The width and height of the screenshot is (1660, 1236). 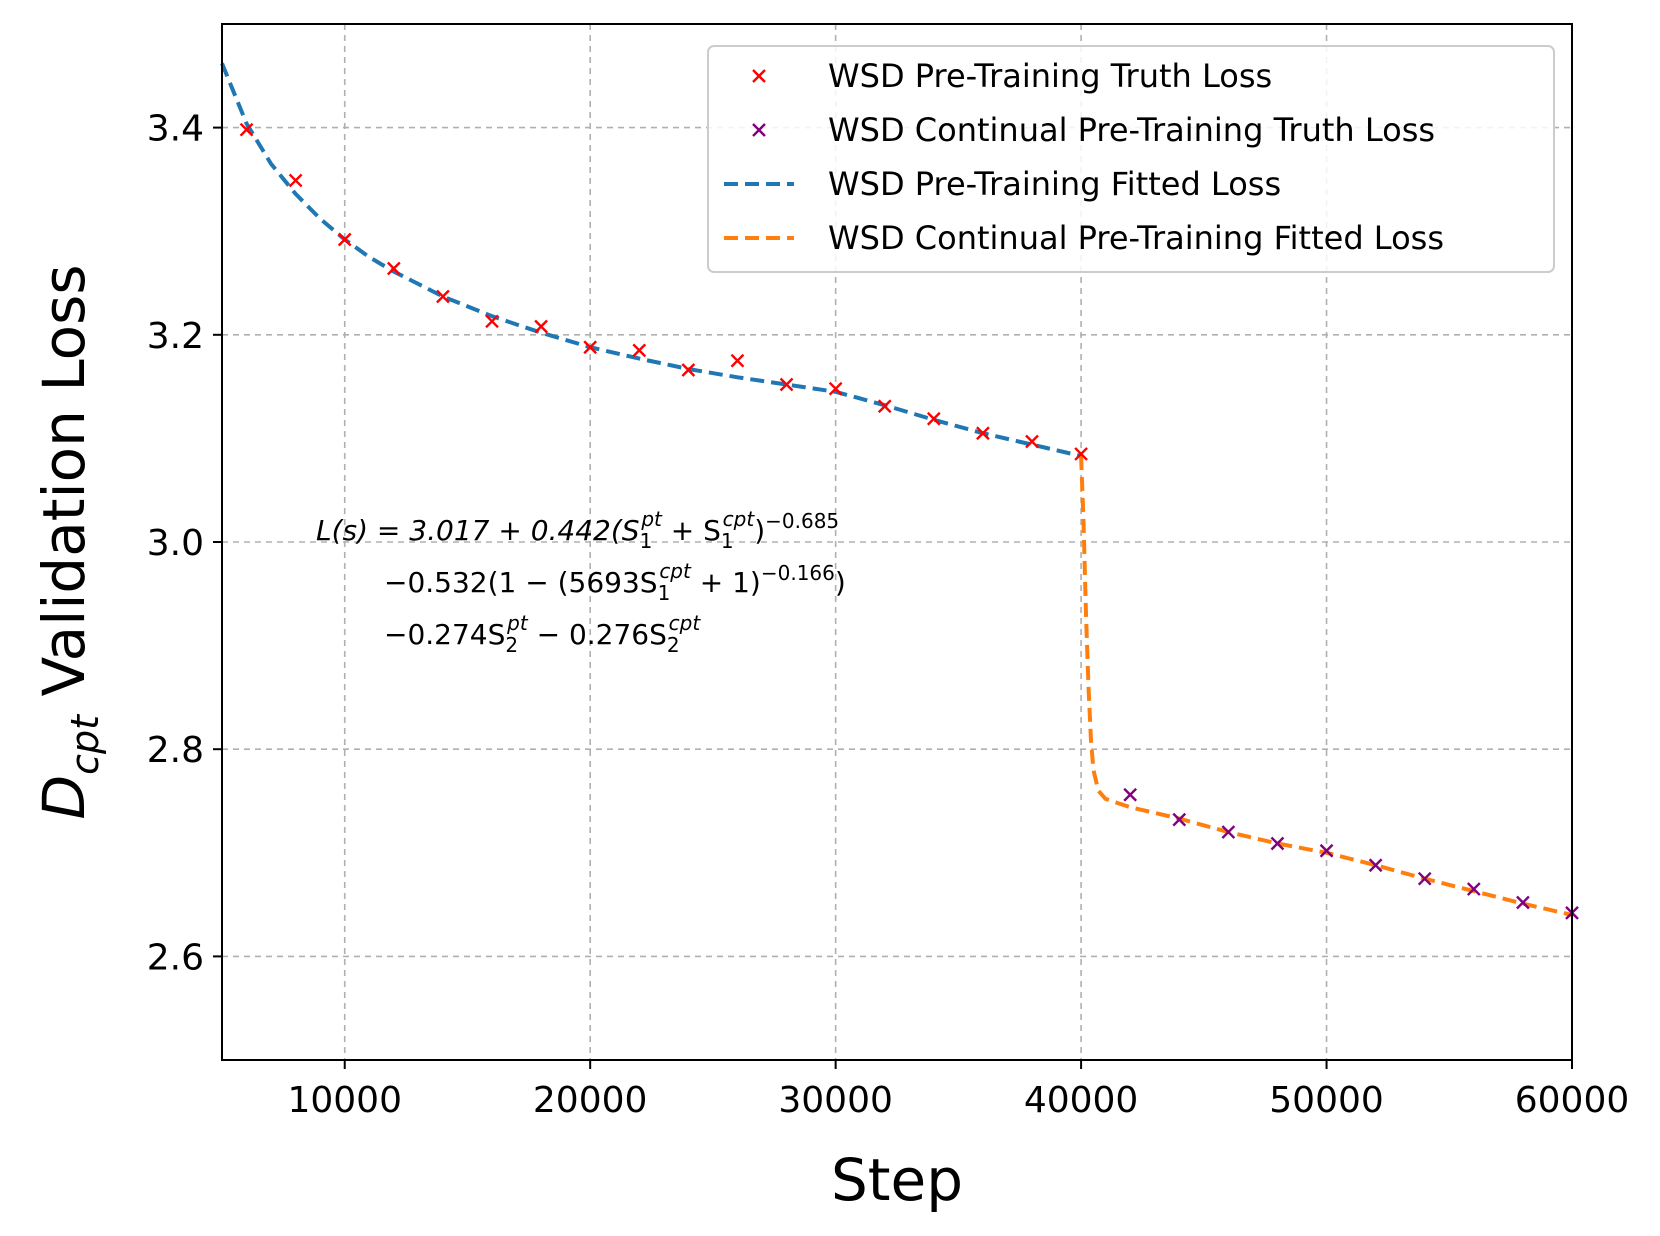 I want to click on x-tick-label: 20000, so click(x=590, y=1100).